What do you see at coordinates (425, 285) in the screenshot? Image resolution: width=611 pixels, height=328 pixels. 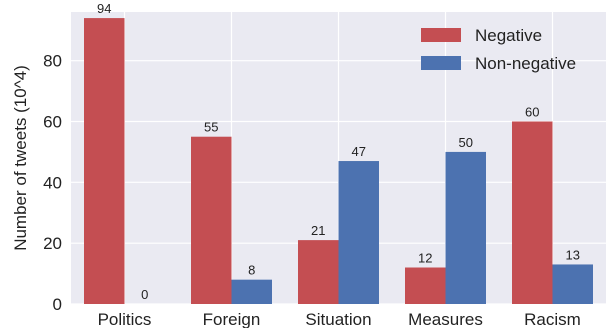 I see `bar-negative-measures` at bounding box center [425, 285].